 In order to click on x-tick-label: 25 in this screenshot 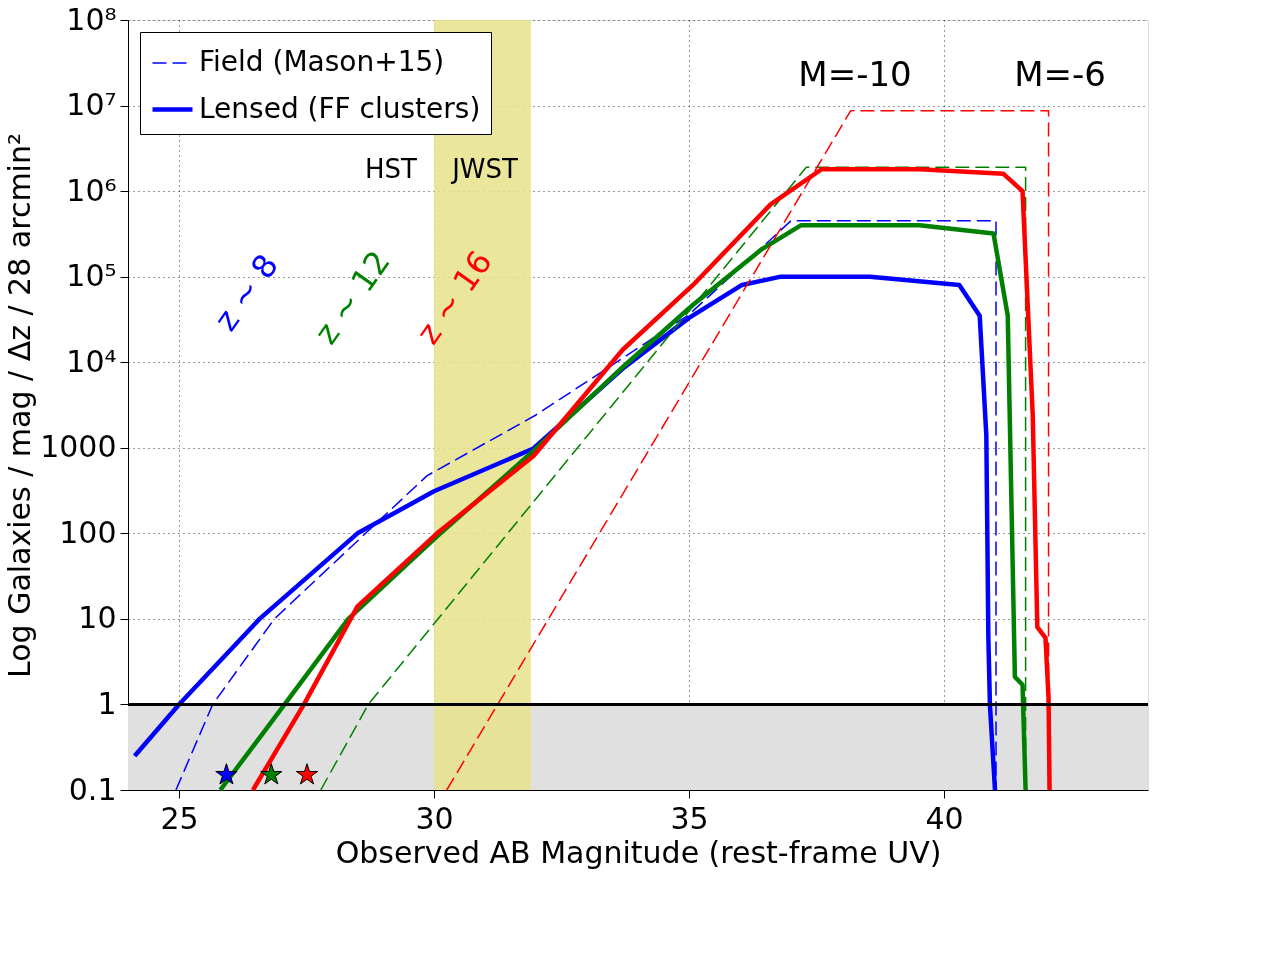, I will do `click(179, 818)`.